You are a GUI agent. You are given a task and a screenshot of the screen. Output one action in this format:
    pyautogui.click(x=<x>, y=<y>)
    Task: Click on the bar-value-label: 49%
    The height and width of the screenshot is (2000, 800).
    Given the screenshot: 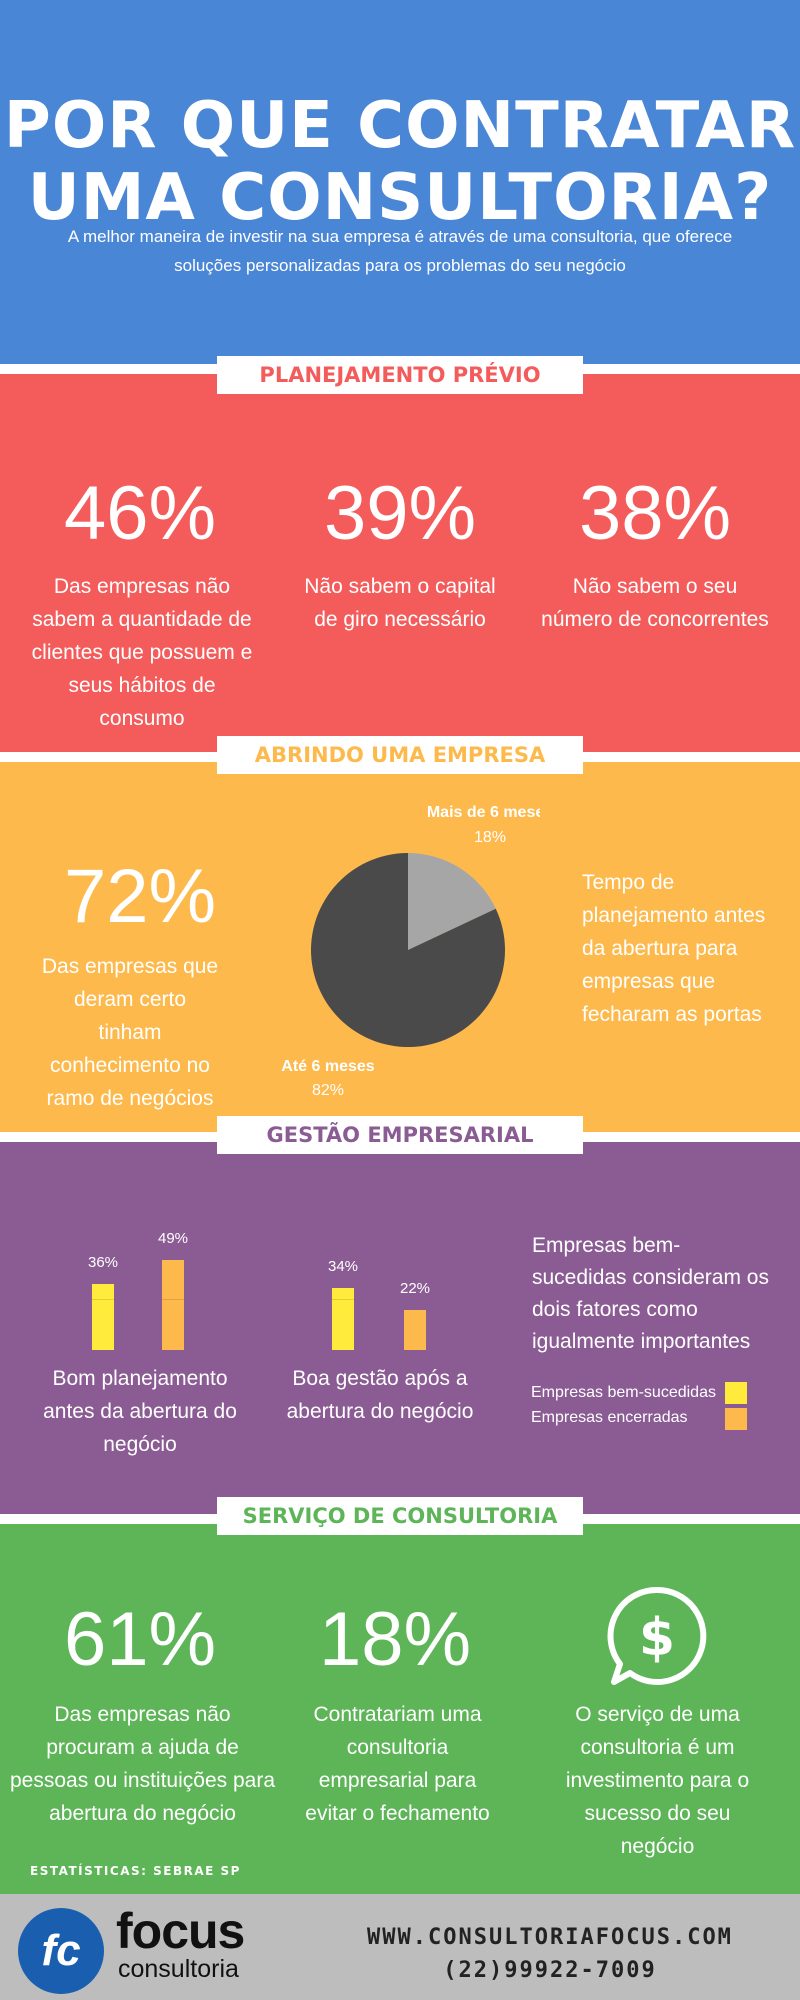 What is the action you would take?
    pyautogui.click(x=173, y=1238)
    